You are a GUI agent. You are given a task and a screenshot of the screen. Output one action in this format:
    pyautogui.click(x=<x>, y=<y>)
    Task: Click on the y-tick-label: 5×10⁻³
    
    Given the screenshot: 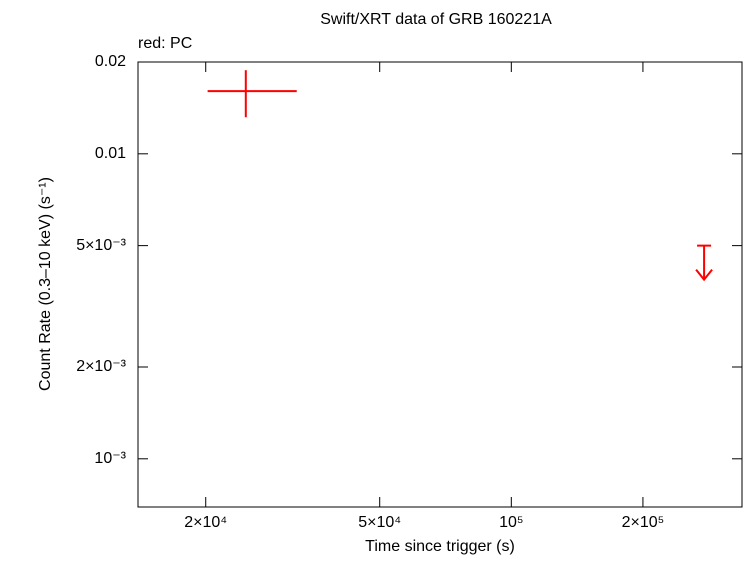 What is the action you would take?
    pyautogui.click(x=101, y=245)
    